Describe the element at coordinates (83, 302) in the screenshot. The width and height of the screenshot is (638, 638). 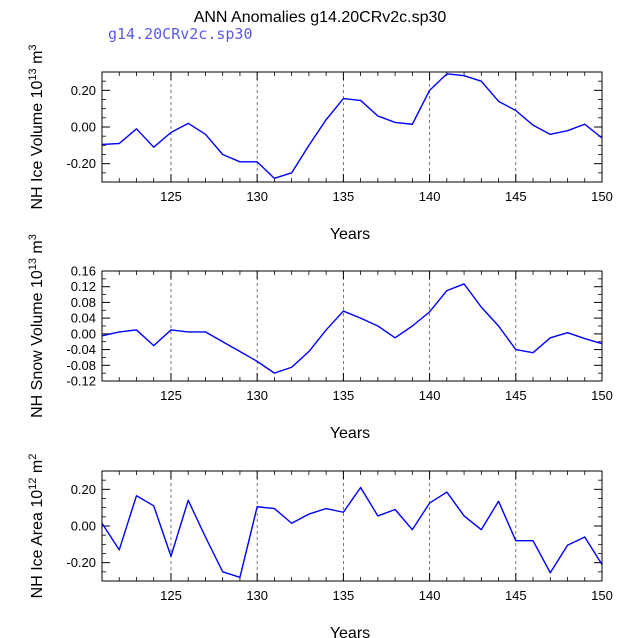
I see `y-tick-label: 0.08` at that location.